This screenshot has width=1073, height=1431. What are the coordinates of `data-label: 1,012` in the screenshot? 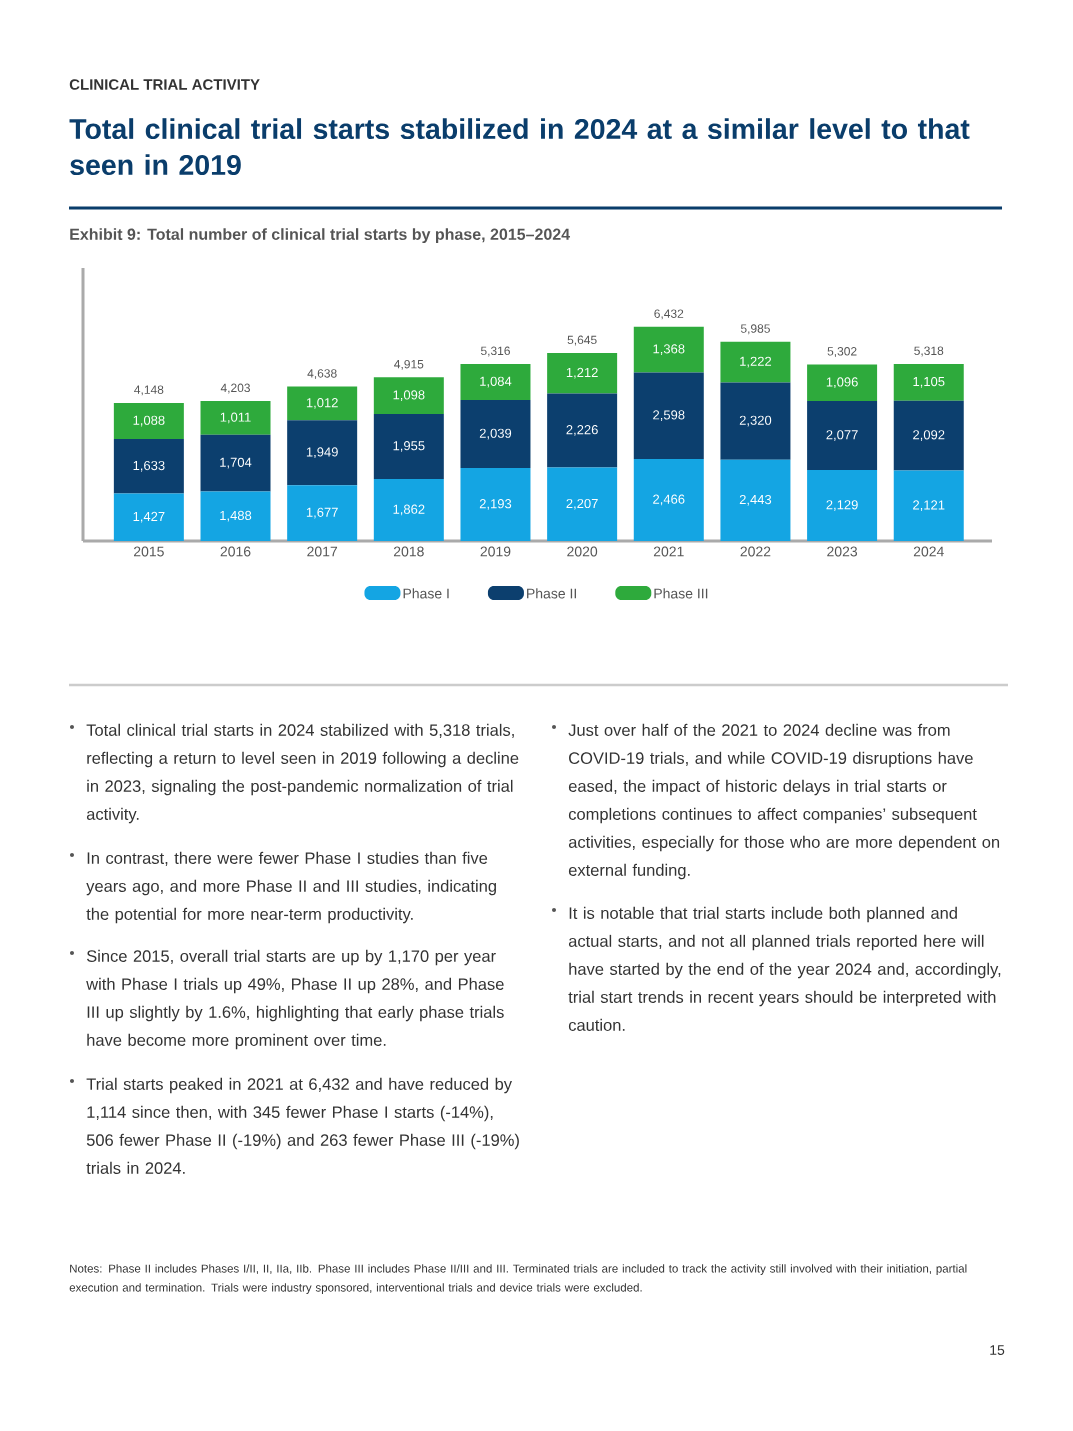 It's located at (322, 403).